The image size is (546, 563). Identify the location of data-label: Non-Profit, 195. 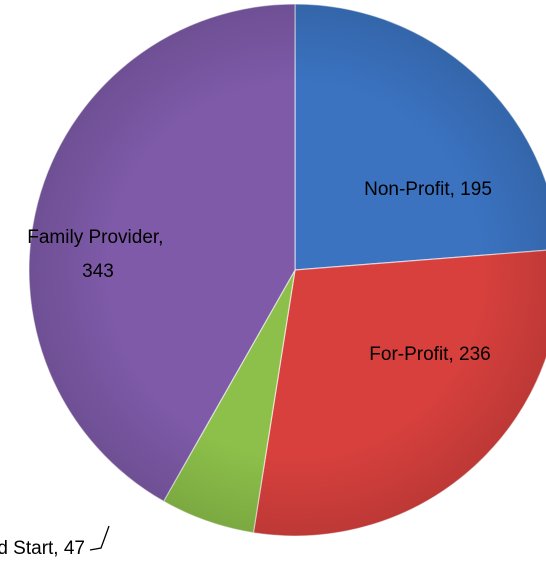
(428, 189).